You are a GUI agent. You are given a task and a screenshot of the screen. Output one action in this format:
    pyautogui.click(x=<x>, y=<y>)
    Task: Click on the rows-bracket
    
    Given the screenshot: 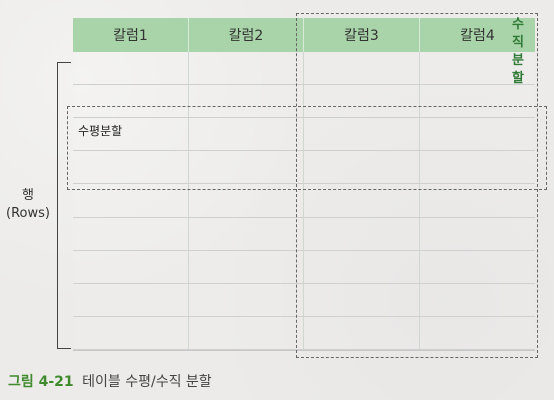 What is the action you would take?
    pyautogui.click(x=64, y=205)
    